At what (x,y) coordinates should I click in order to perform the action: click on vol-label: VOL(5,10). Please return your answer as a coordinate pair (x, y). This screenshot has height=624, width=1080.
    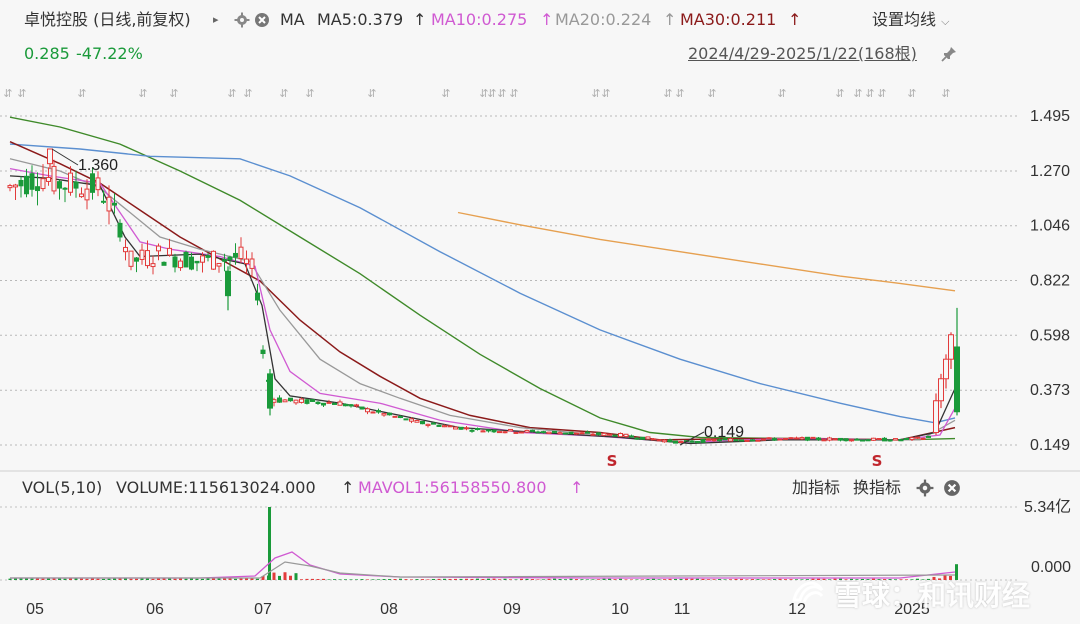
    Looking at the image, I should click on (62, 487).